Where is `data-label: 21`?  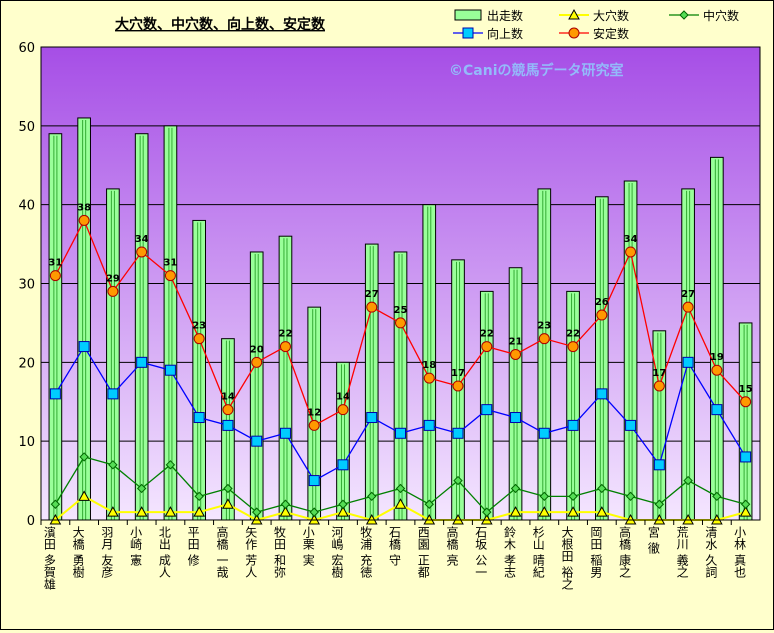 data-label: 21 is located at coordinates (516, 341).